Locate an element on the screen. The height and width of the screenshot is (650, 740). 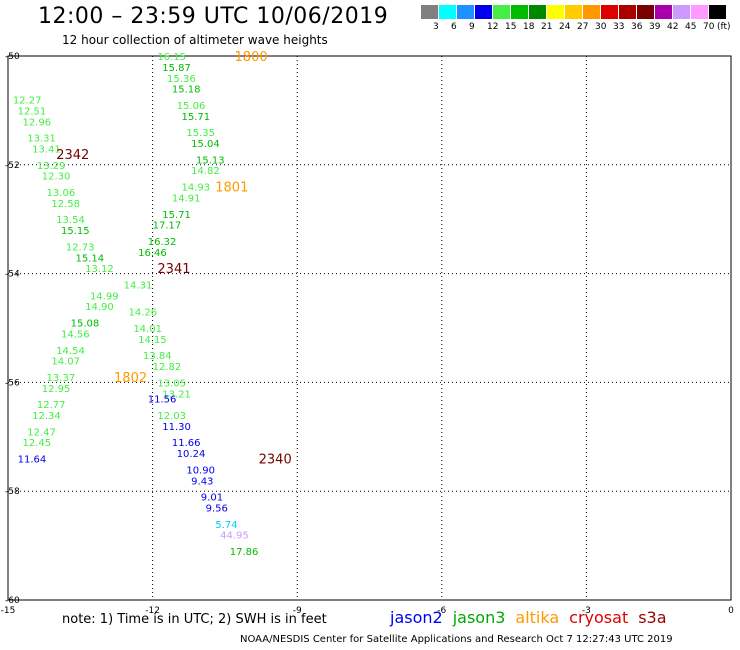
satellite-label-cryosat: cryosat is located at coordinates (599, 617).